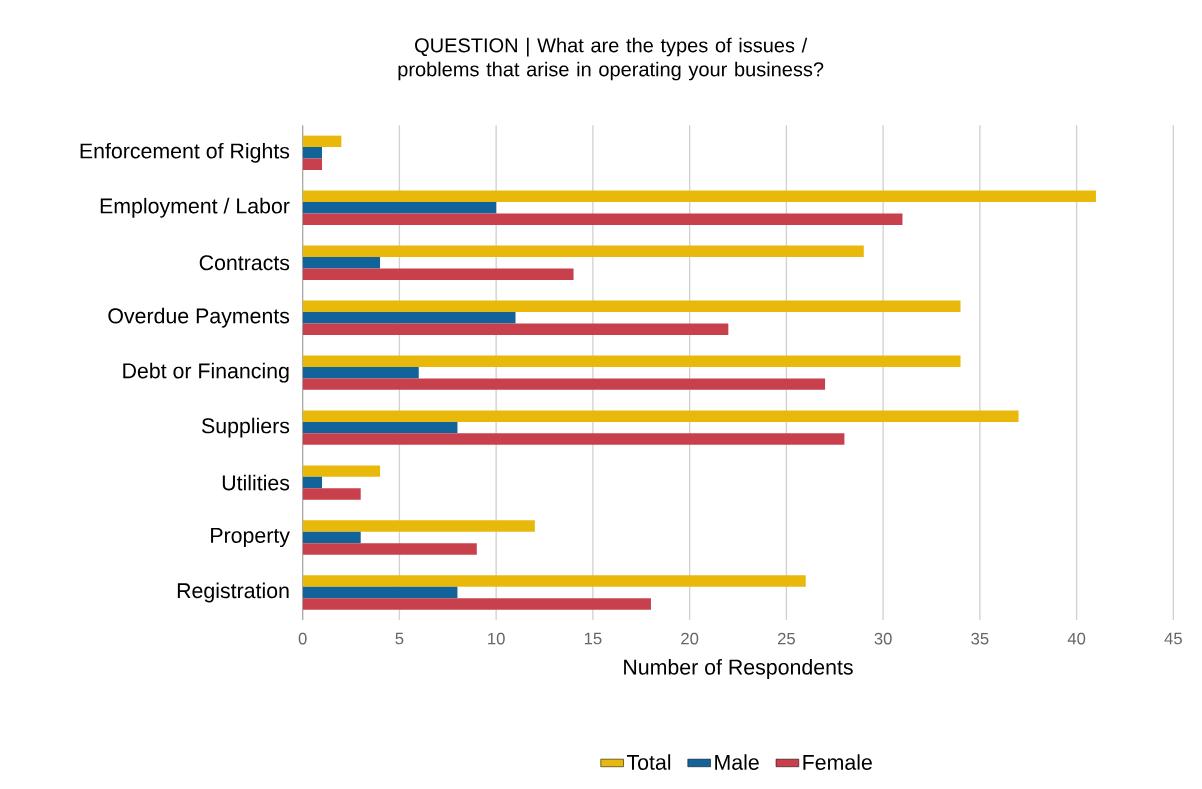 The height and width of the screenshot is (789, 1202). What do you see at coordinates (250, 538) in the screenshot?
I see `y-tick-label: Property` at bounding box center [250, 538].